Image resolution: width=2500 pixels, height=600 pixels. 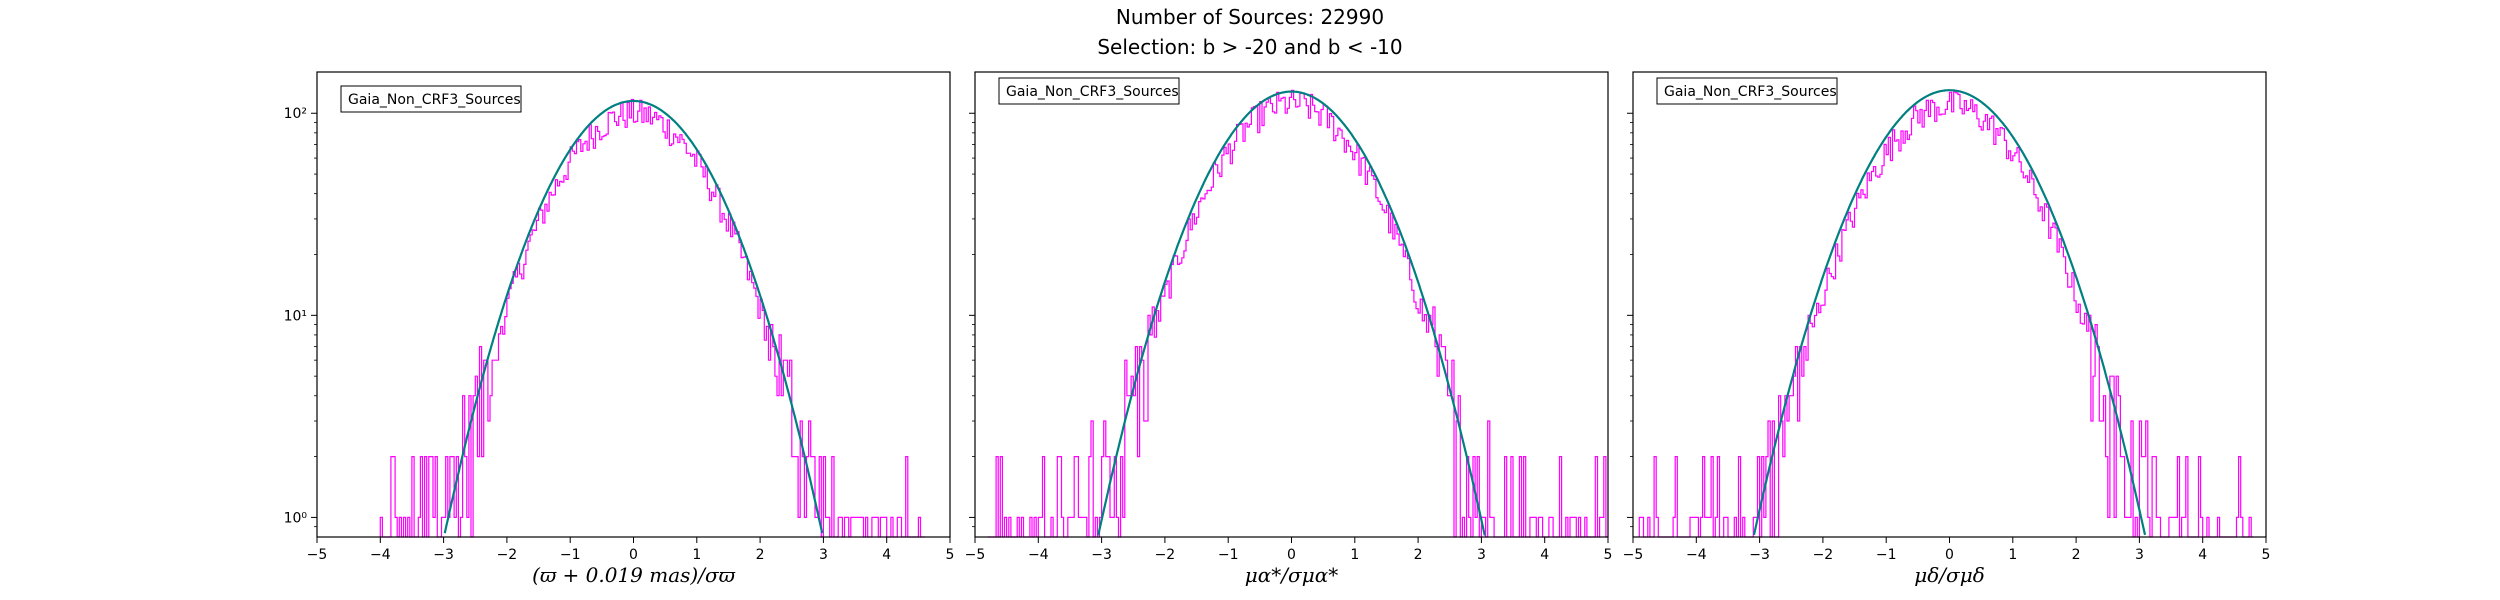 What do you see at coordinates (1291, 575) in the screenshot?
I see `x-axis-label: μα*/σμα*` at bounding box center [1291, 575].